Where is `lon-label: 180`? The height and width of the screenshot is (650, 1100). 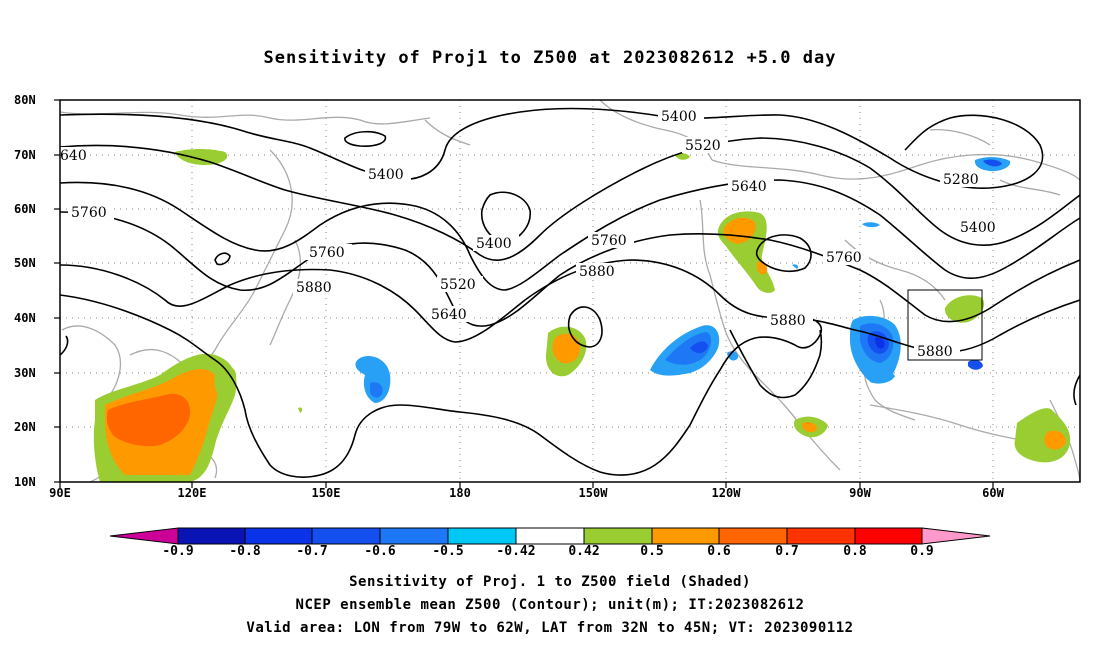
lon-label: 180 is located at coordinates (460, 493).